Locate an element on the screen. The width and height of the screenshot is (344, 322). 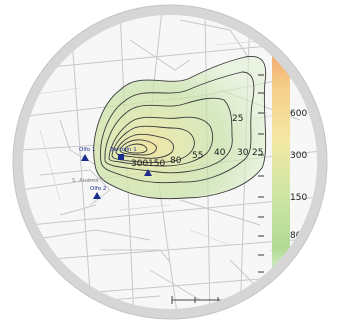
site-label: Bertolin 1 is located at coordinates (123, 150).